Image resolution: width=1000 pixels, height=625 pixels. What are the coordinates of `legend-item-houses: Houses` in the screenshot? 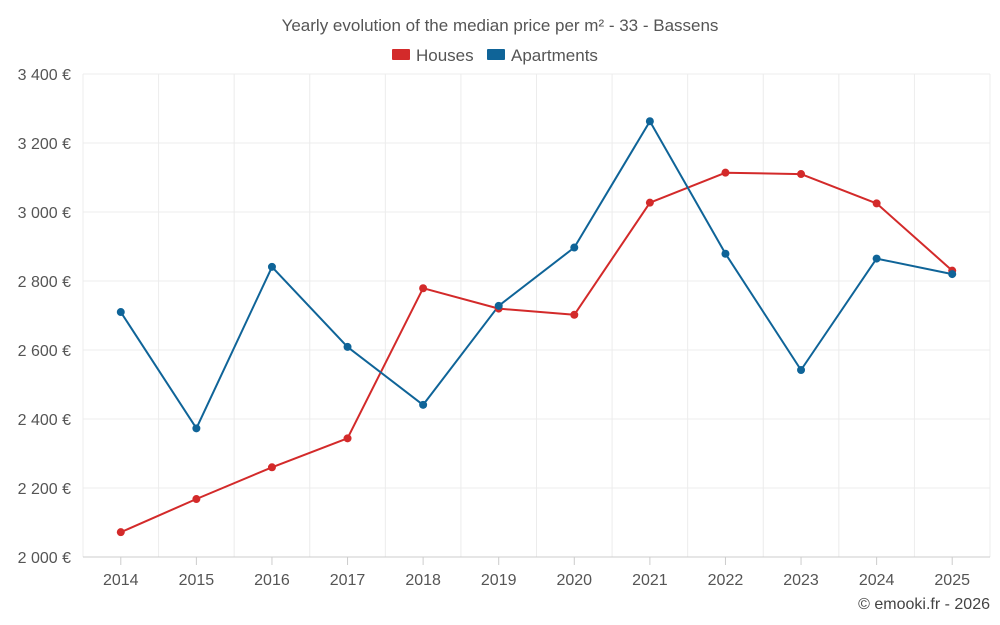 It's located at (433, 55).